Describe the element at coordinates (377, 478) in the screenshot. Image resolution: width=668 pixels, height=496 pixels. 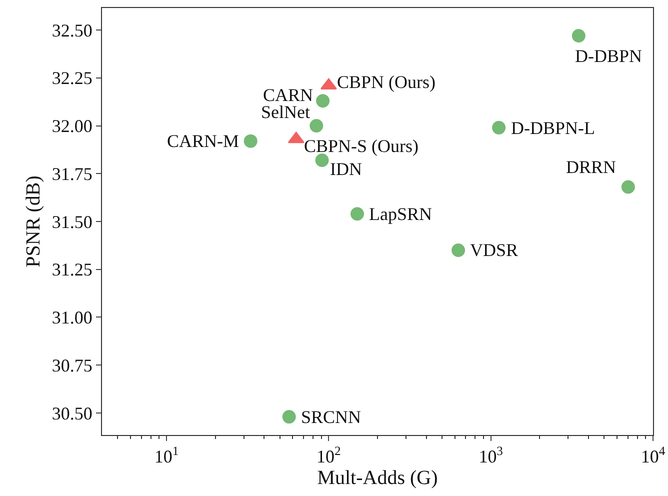
I see `x-axis-title: Mult-Adds (G)` at that location.